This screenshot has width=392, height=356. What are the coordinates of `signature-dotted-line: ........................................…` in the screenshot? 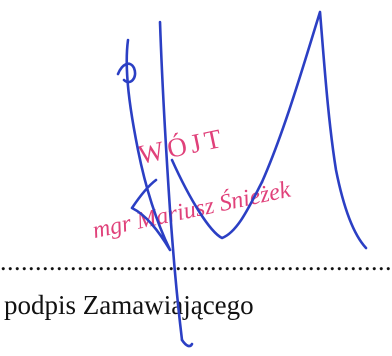 It's located at (196, 261).